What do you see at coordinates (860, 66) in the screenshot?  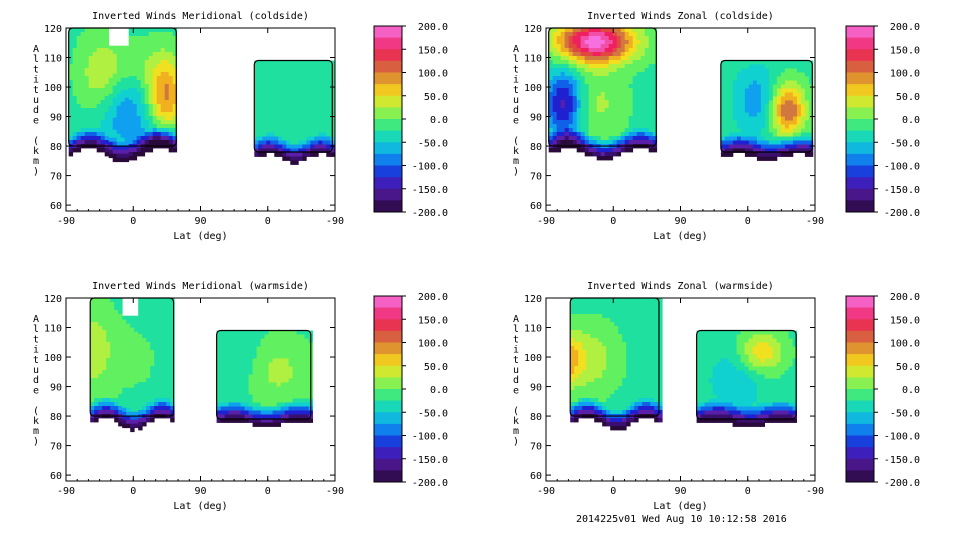 I see `colorbar-swatch` at bounding box center [860, 66].